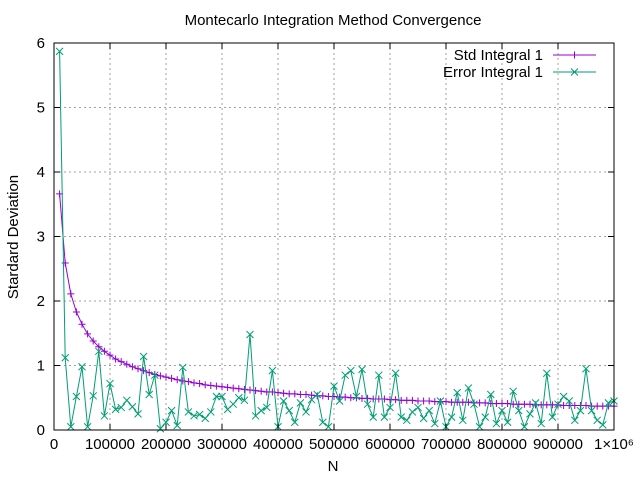 The image size is (640, 480). What do you see at coordinates (41, 366) in the screenshot?
I see `y-tick-label: 1` at bounding box center [41, 366].